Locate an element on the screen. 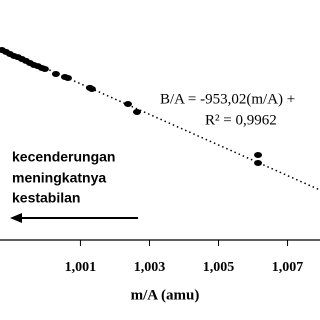 The image size is (320, 320). annotation: meningkatnya is located at coordinates (59, 178).